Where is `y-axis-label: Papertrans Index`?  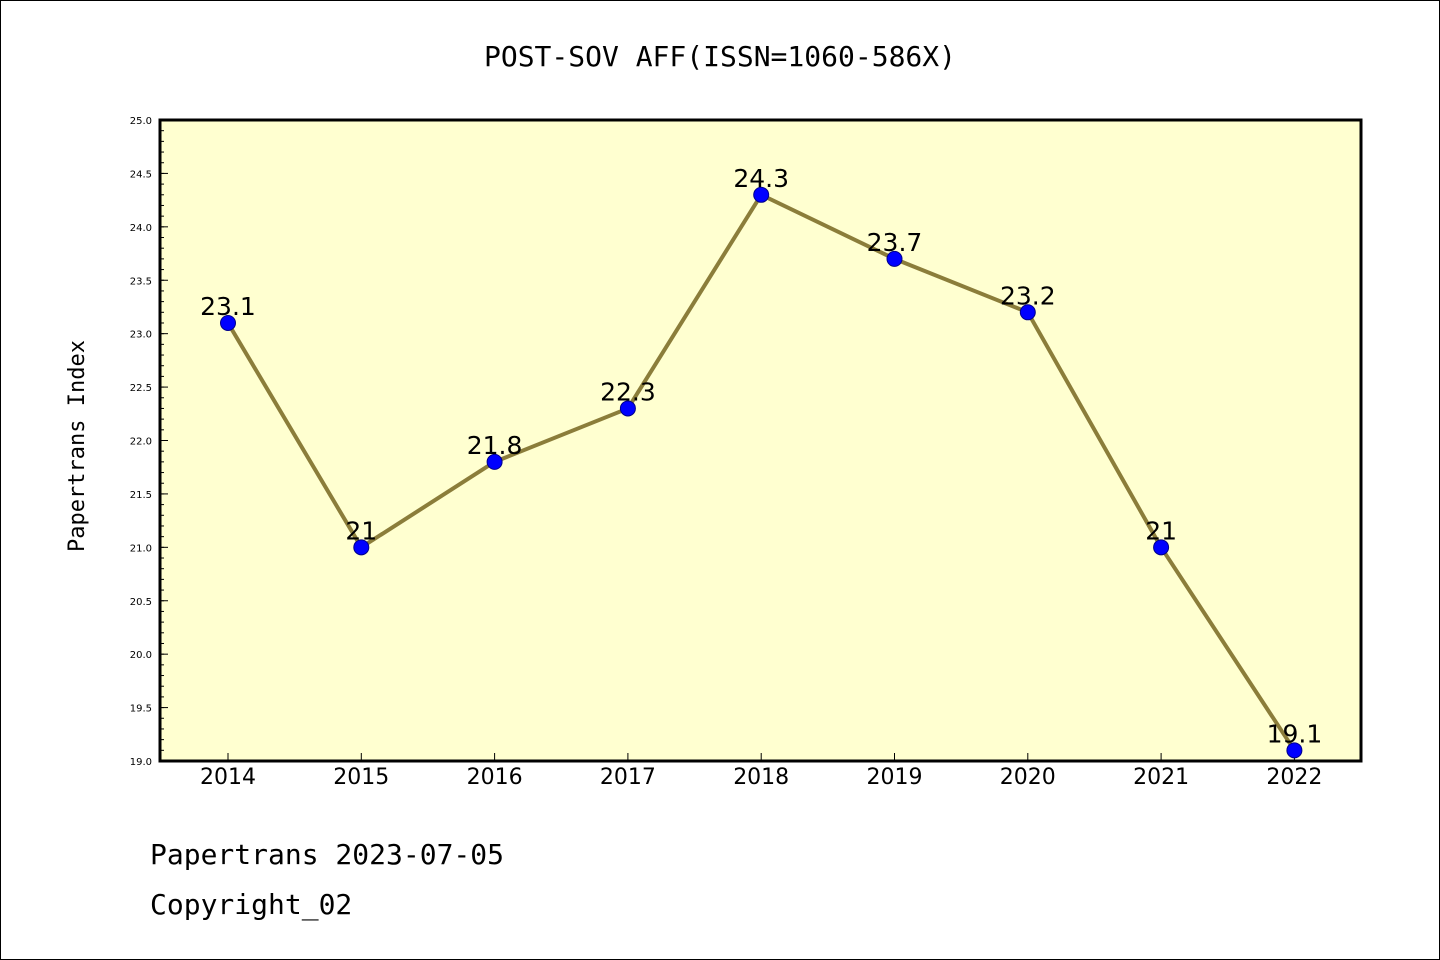
y-axis-label: Papertrans Index is located at coordinates (77, 446).